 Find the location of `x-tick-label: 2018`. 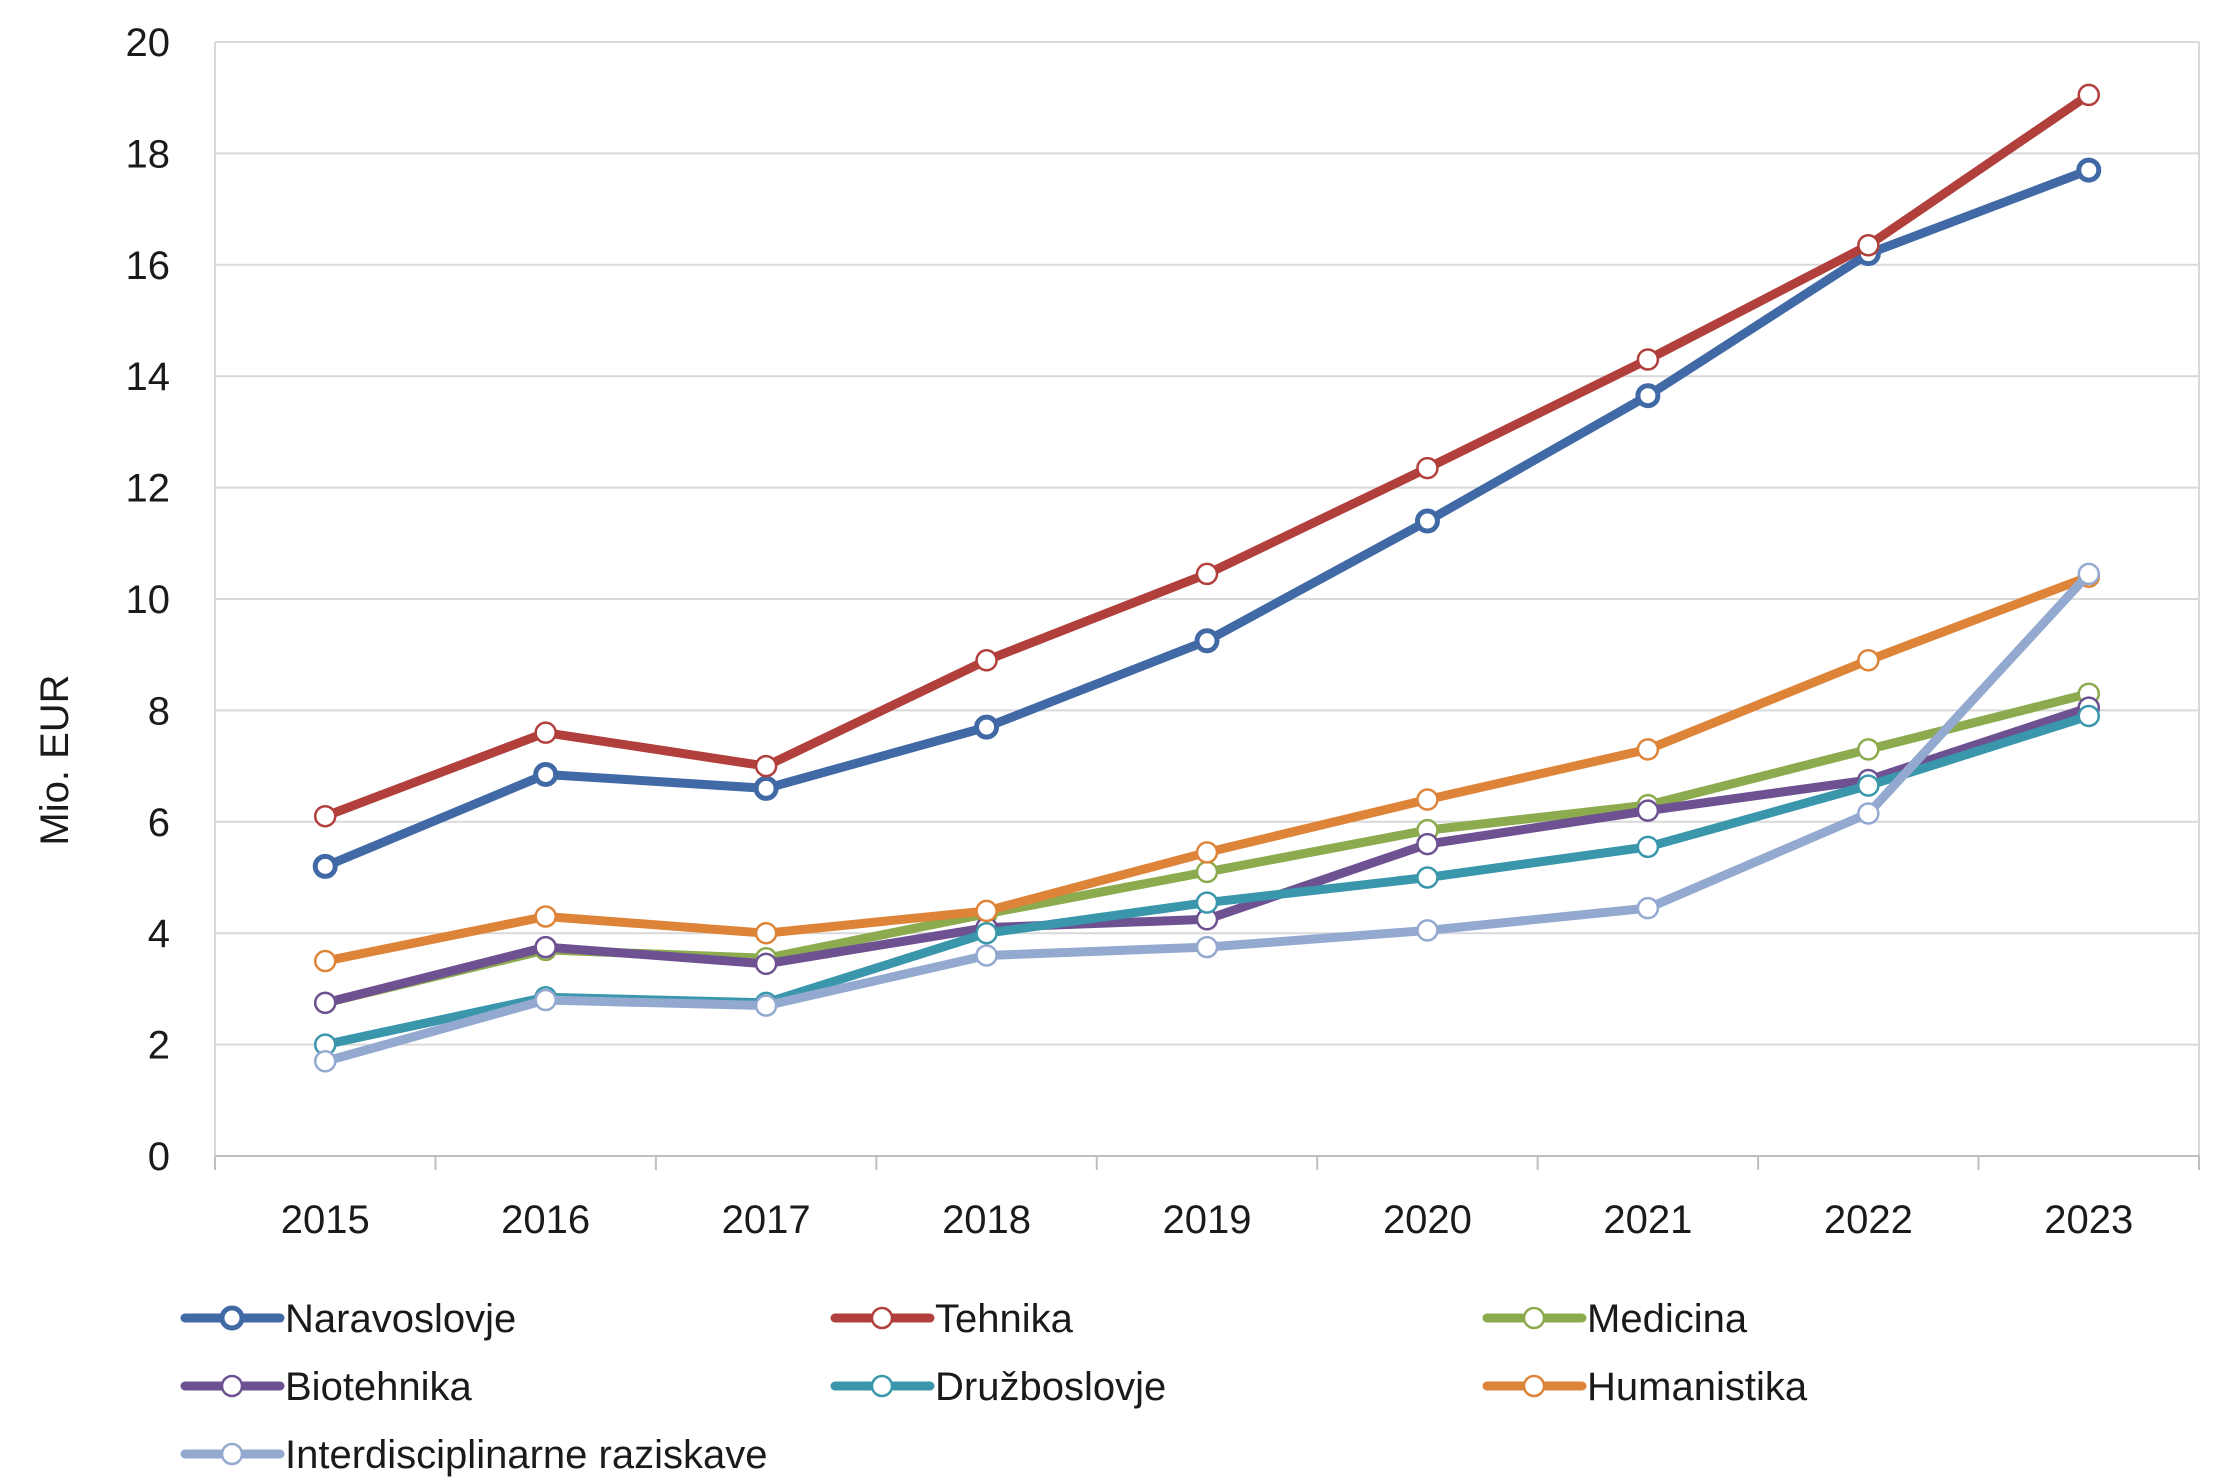

x-tick-label: 2018 is located at coordinates (986, 1220).